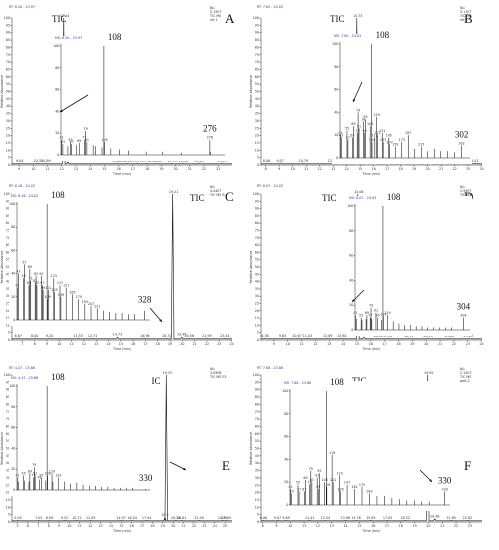 Image resolution: width=499 pixels, height=550 pixels. I want to click on minor-peak-label: 16.52, so click(377, 336).